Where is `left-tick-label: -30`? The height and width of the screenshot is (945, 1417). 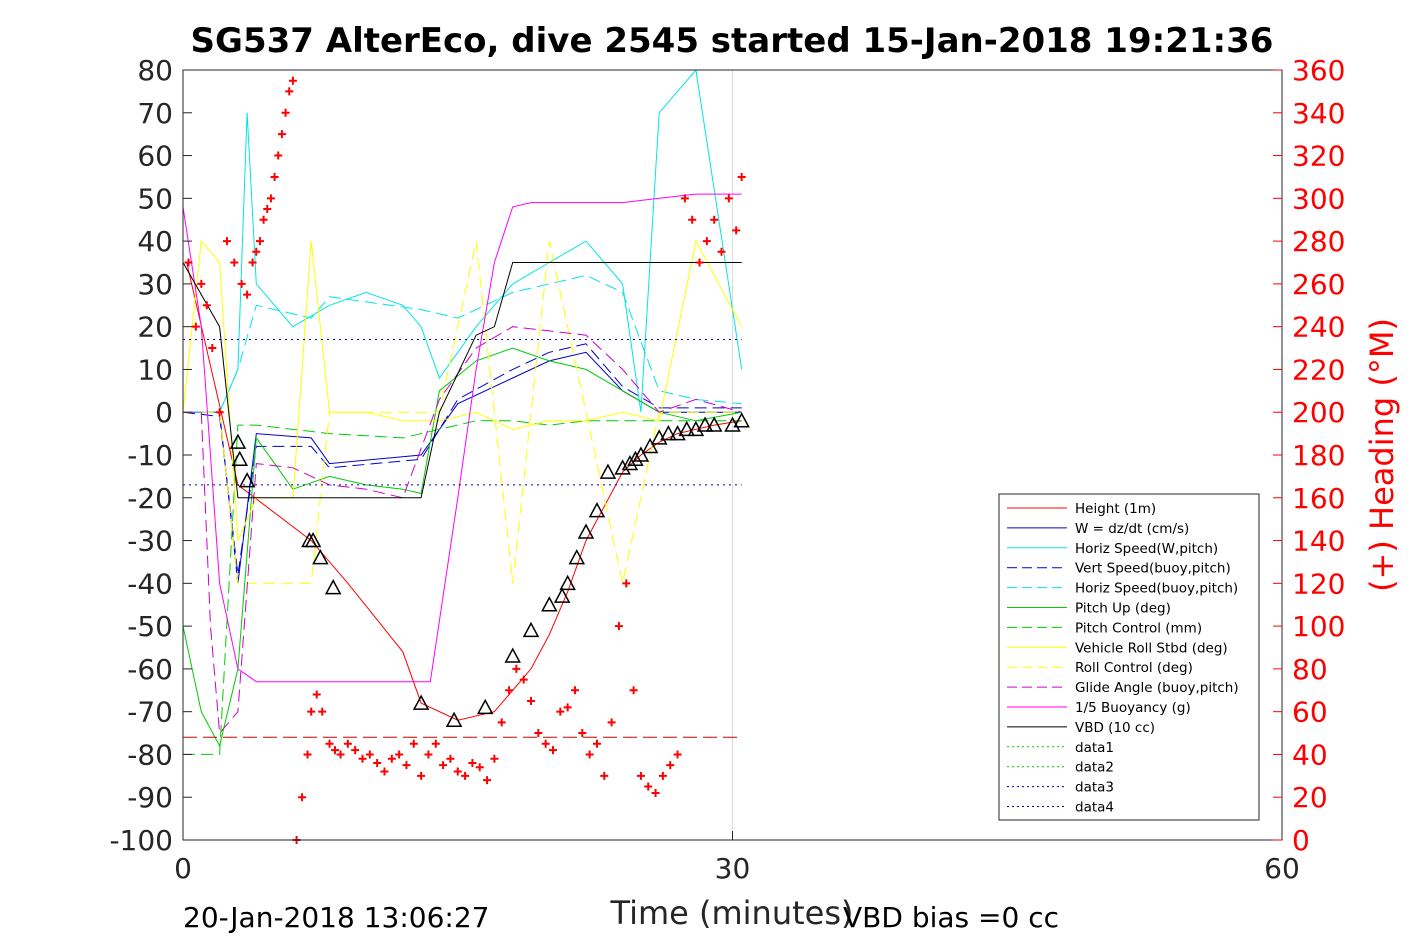
left-tick-label: -30 is located at coordinates (150, 541).